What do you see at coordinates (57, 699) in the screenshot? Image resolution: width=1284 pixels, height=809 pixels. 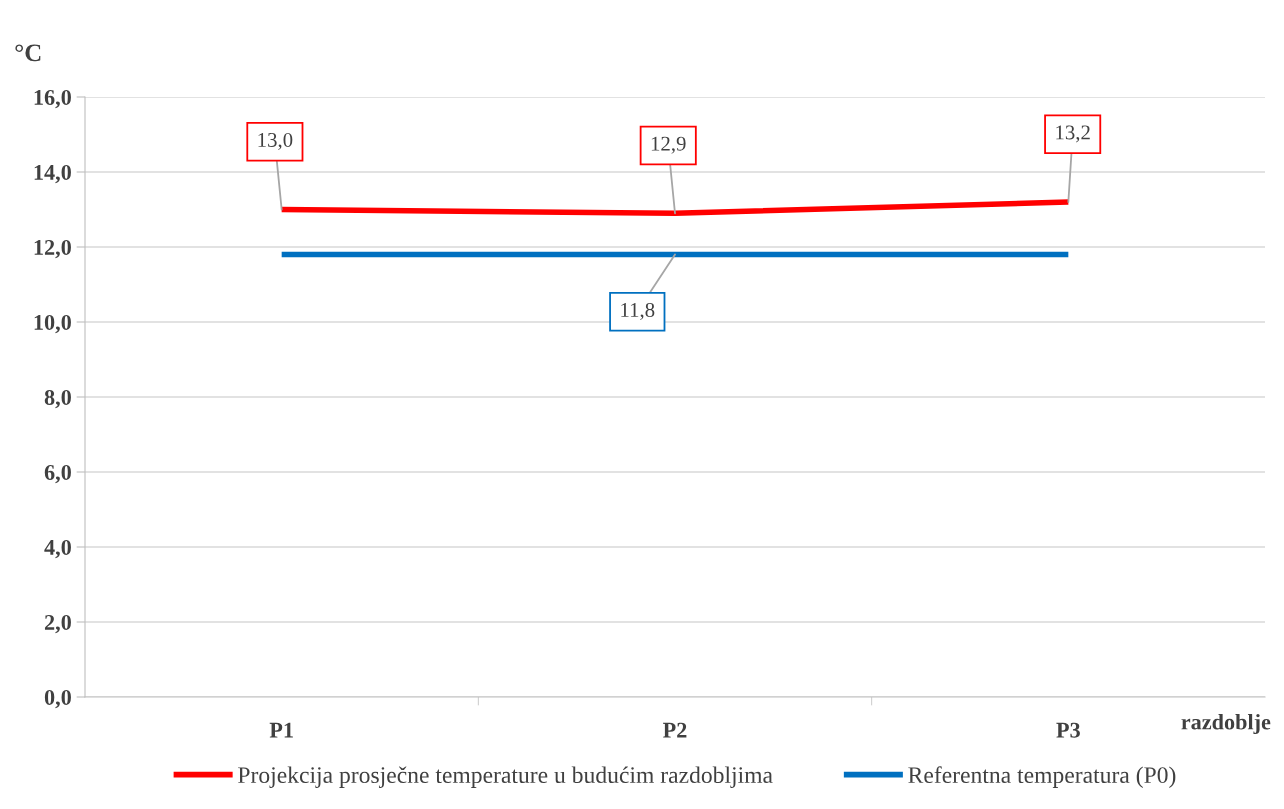 I see `y-tick-label: 0,0` at bounding box center [57, 699].